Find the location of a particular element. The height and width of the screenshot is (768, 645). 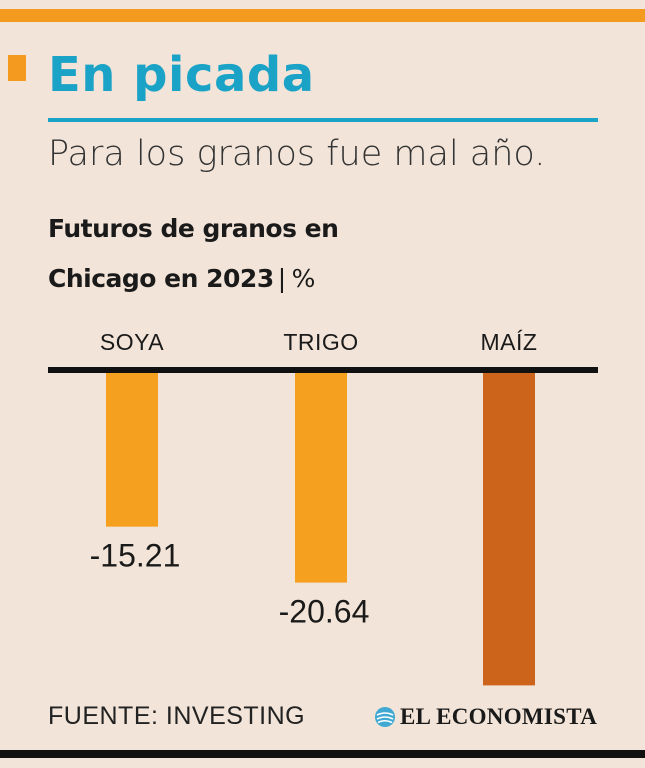

brand-name: EL ECONOMISTA is located at coordinates (499, 716).